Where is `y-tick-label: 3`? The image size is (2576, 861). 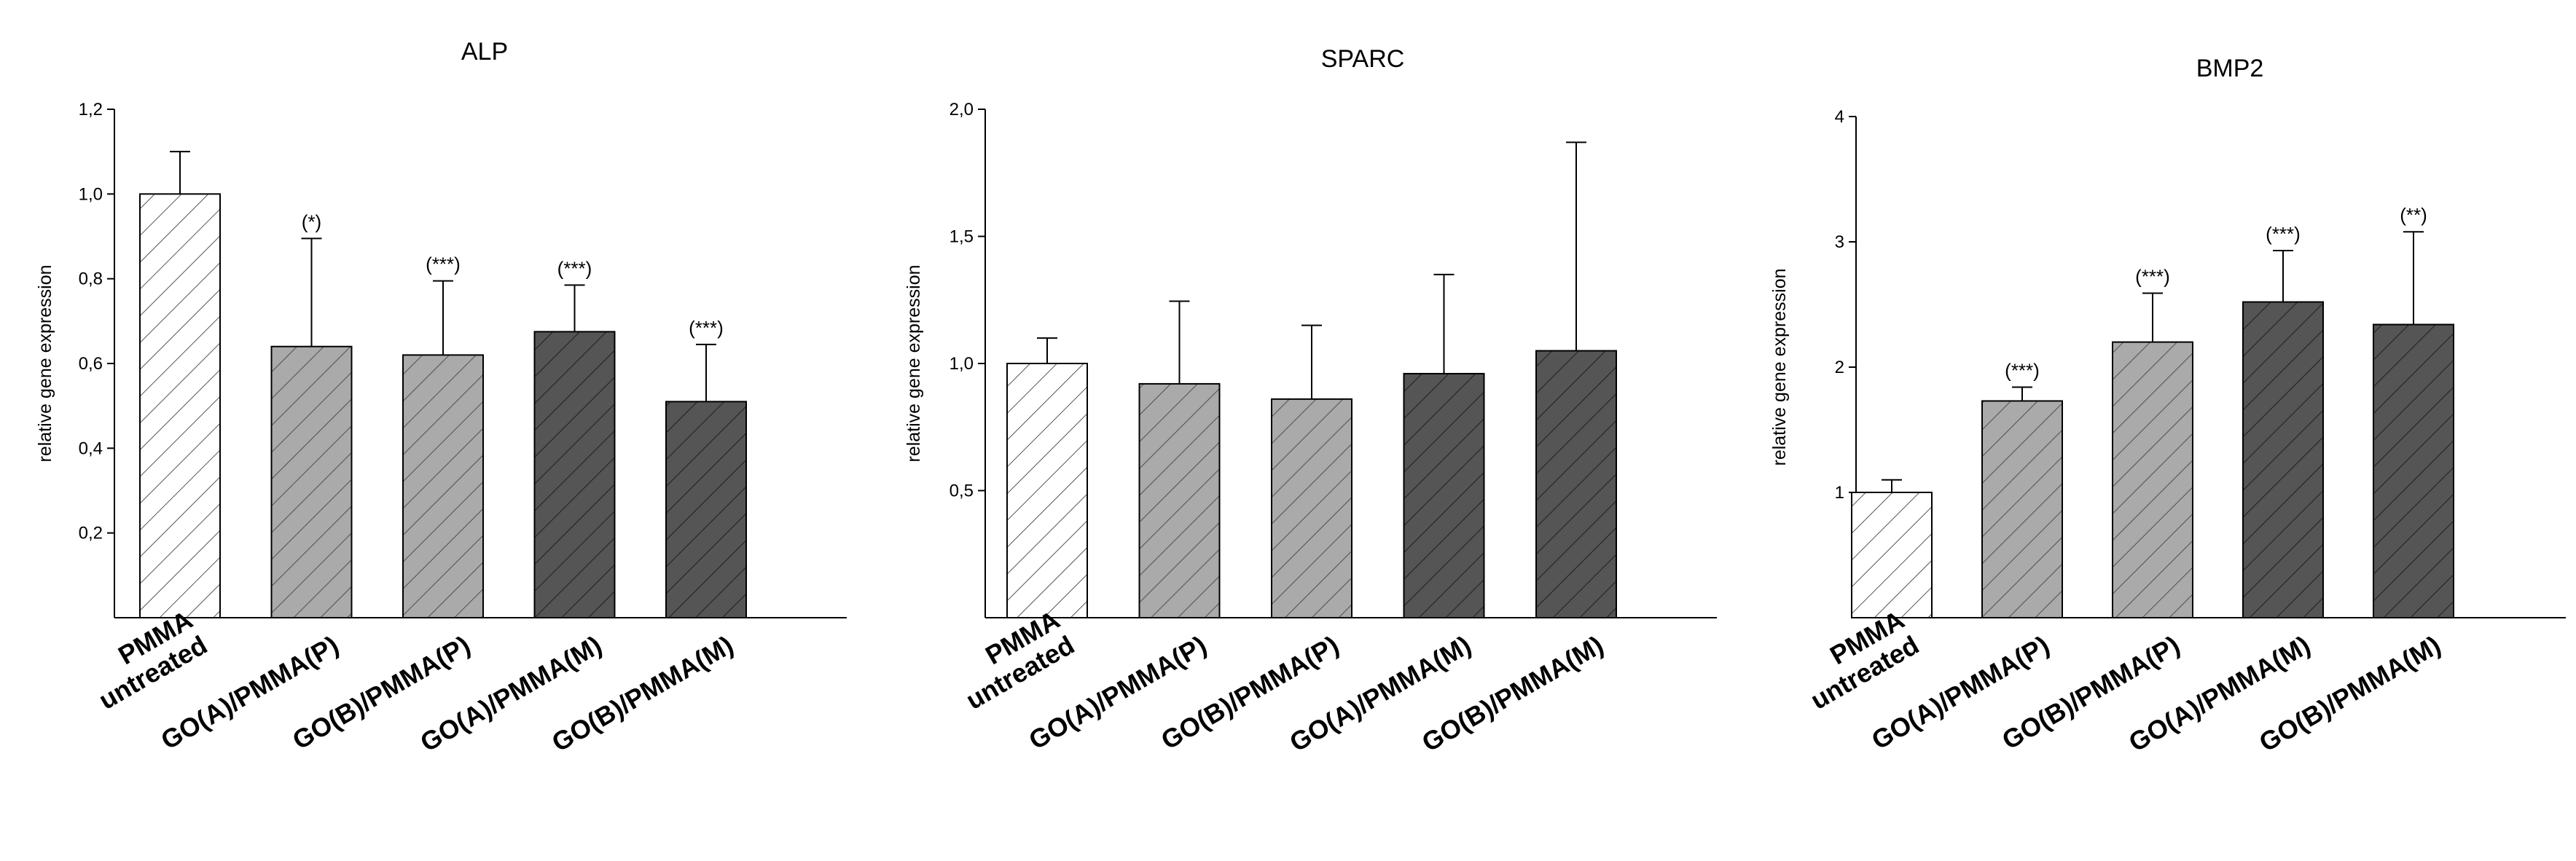 y-tick-label: 3 is located at coordinates (1839, 242).